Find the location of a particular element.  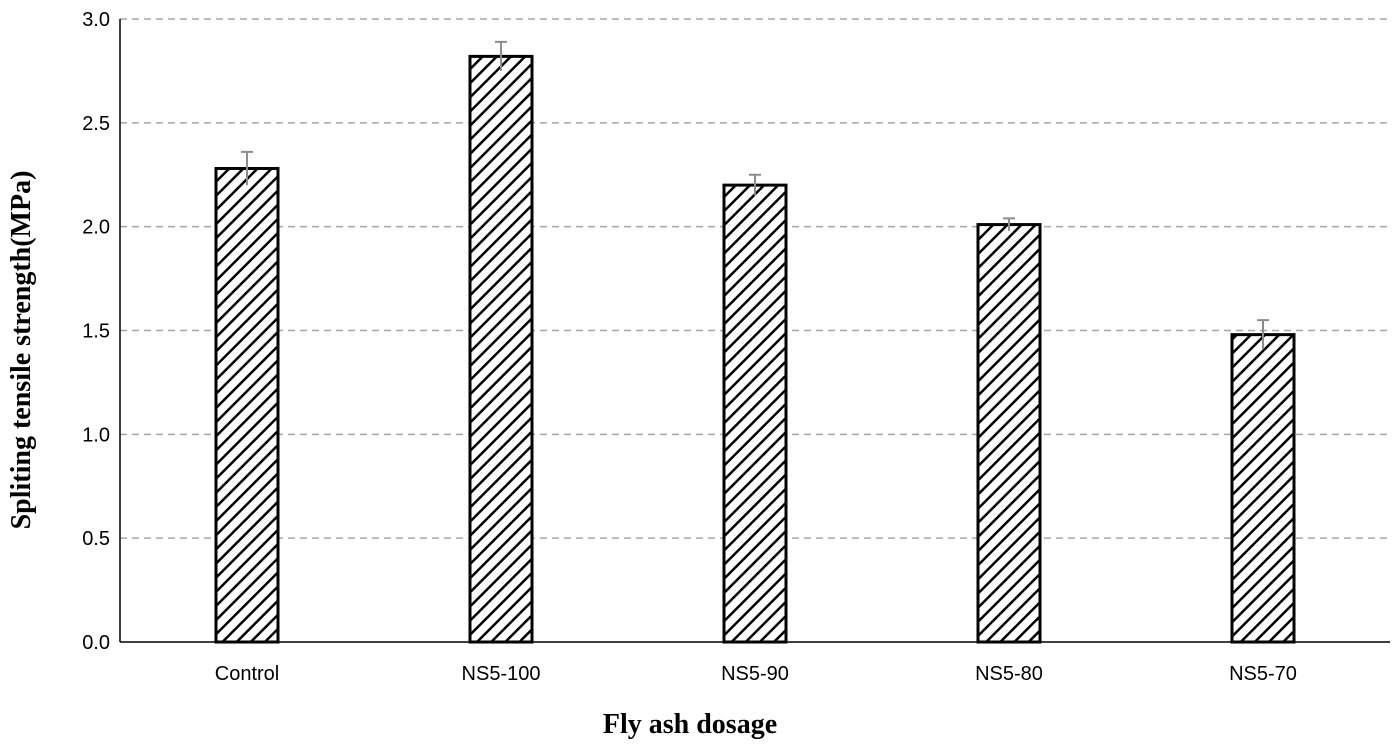

x-tick-label: NS5-70 is located at coordinates (1263, 674).